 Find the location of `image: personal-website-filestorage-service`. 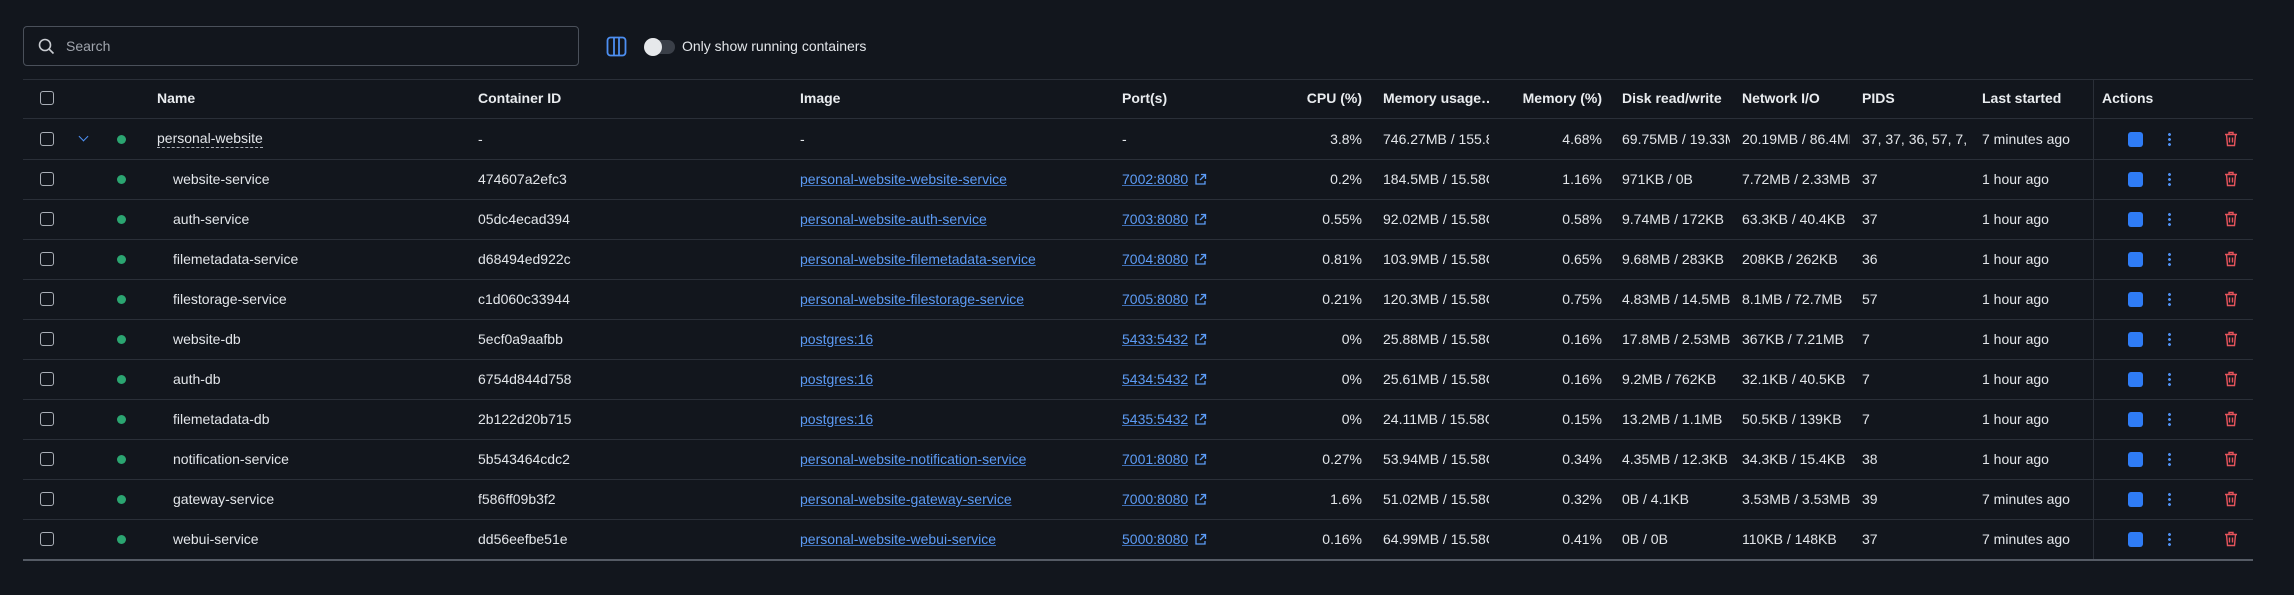

image: personal-website-filestorage-service is located at coordinates (912, 299).